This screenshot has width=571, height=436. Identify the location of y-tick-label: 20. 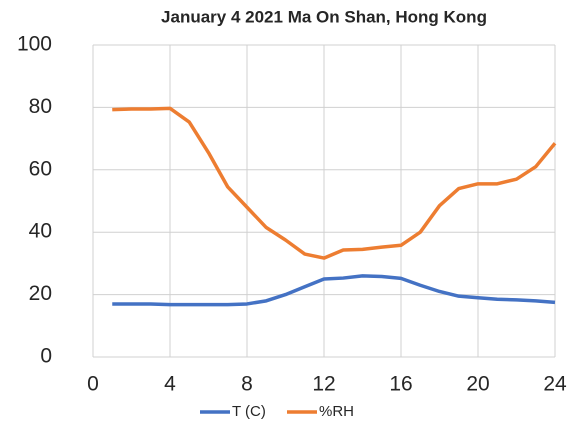
(40, 293).